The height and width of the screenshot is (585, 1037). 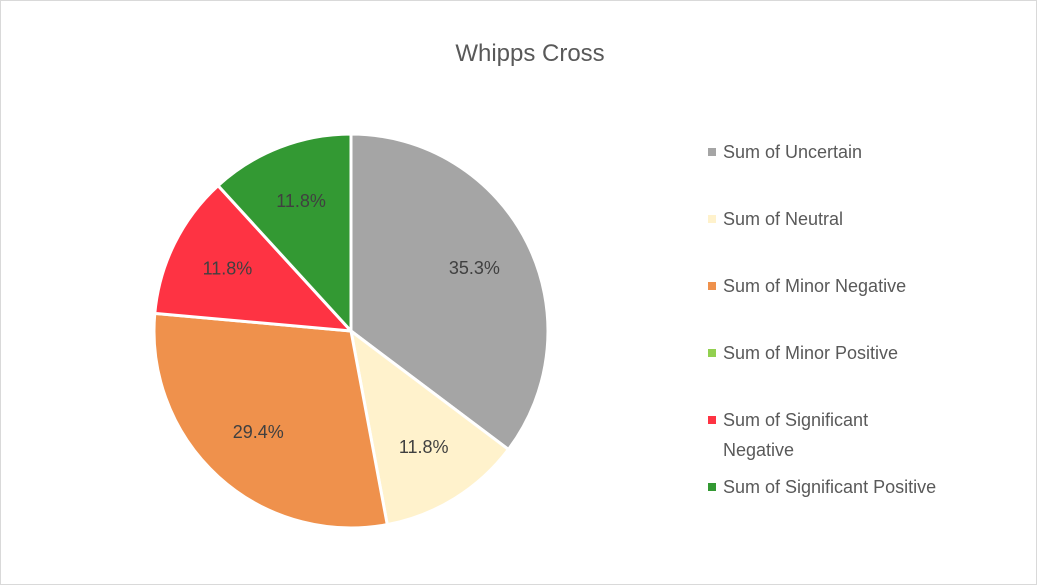 I want to click on legend-item: Sum of Significant Negative, so click(x=825, y=435).